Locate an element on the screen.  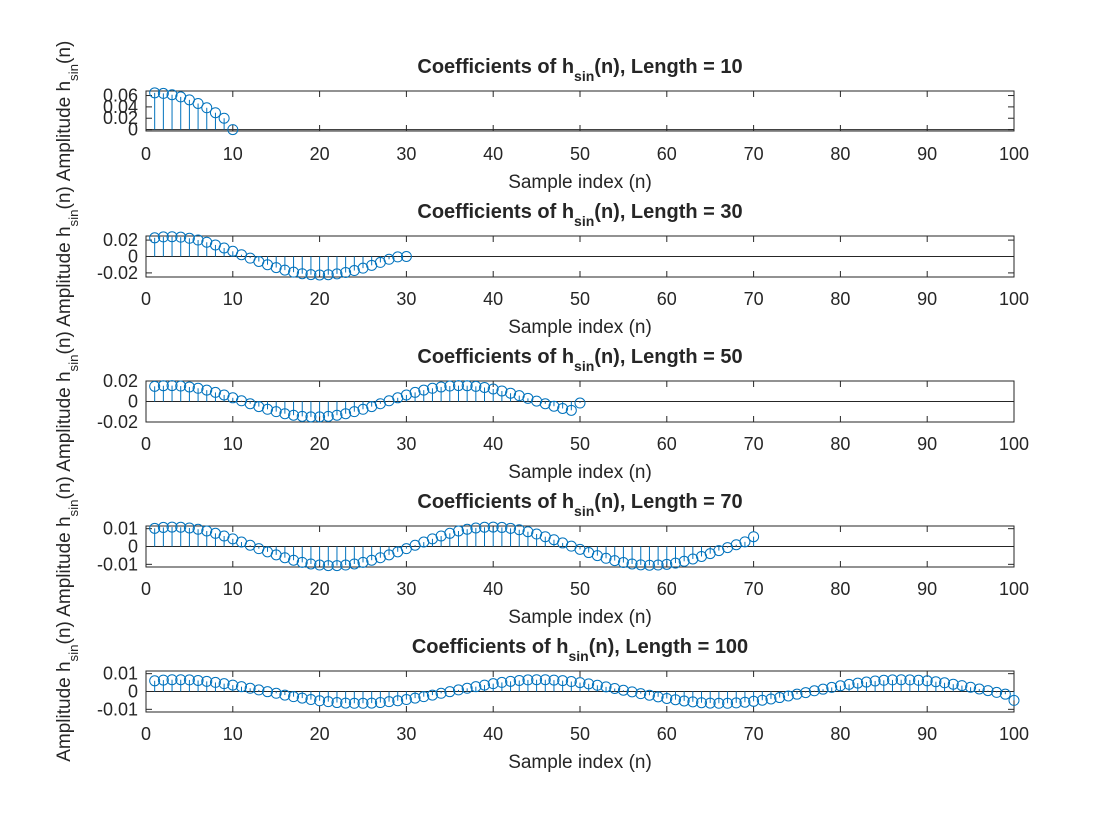
x-tick-label: 60 is located at coordinates (667, 734).